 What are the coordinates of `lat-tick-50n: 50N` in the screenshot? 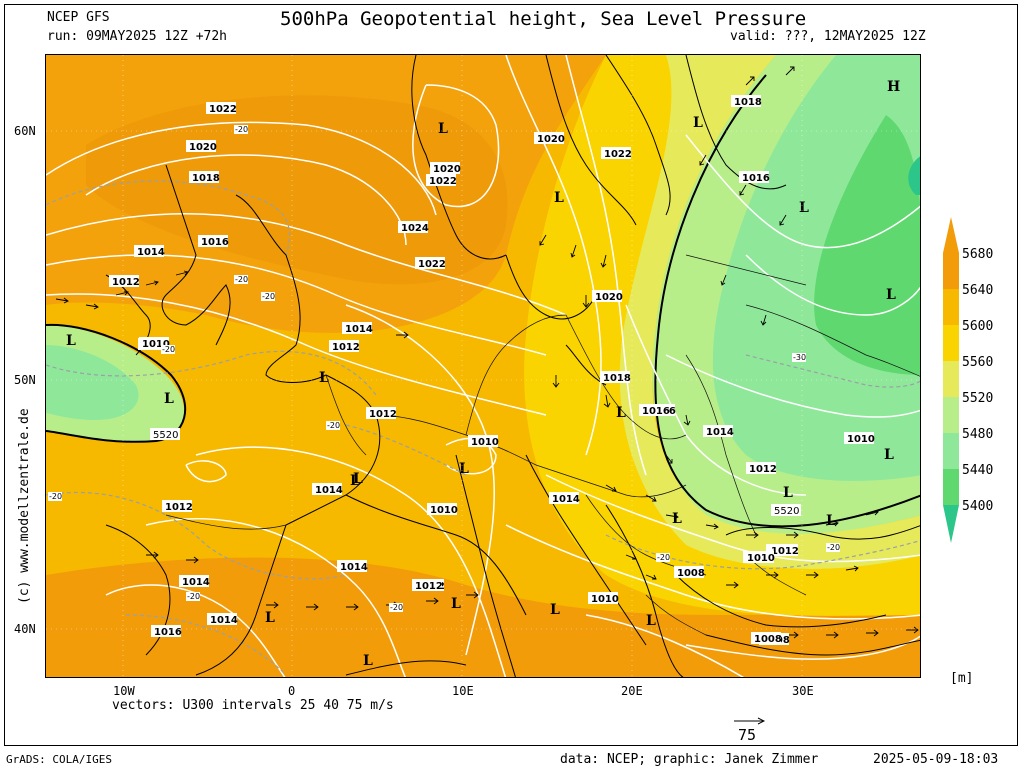 It's located at (25, 380).